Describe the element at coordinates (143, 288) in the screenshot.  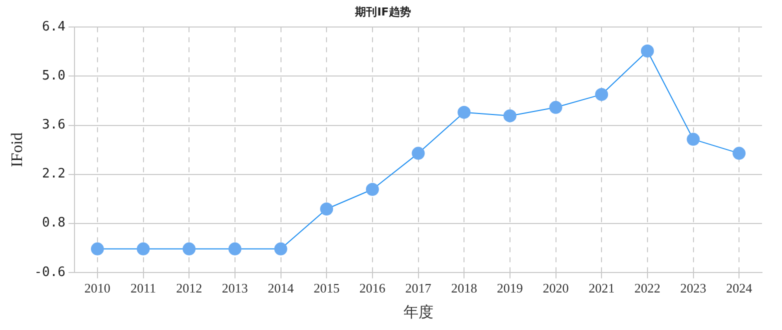
I see `x-tick-label: 2011` at that location.